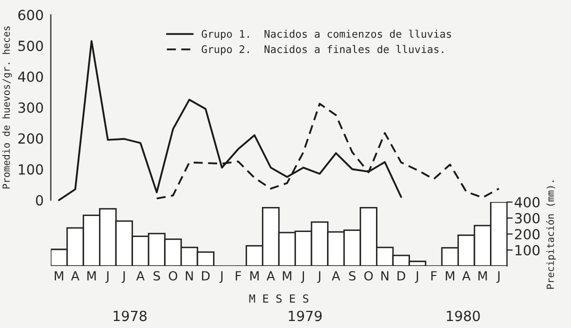 This screenshot has height=328, width=571. What do you see at coordinates (30, 46) in the screenshot?
I see `y-tick-label: 500` at bounding box center [30, 46].